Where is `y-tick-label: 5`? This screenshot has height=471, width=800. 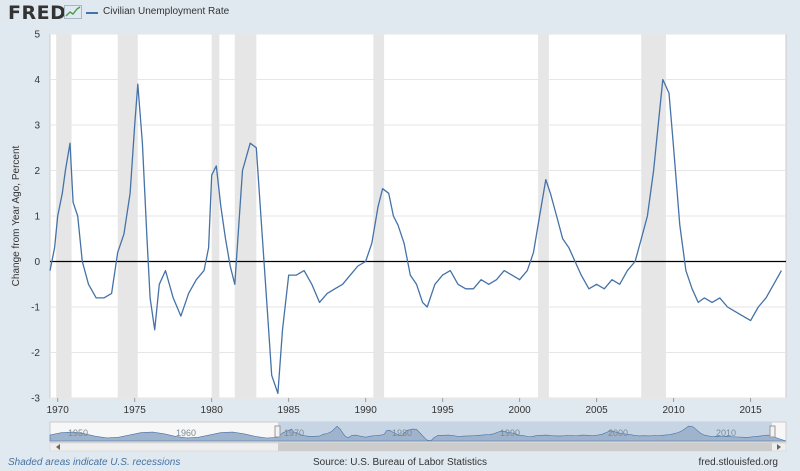 y-tick-label: 5 is located at coordinates (37, 35).